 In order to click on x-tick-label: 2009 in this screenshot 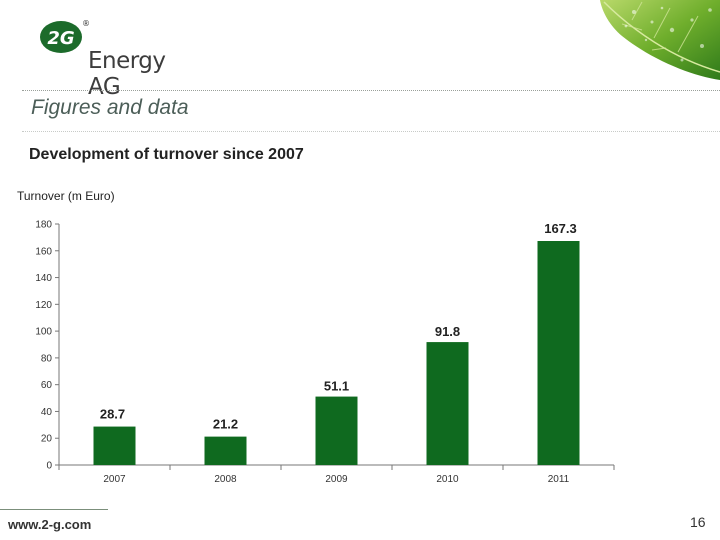, I will do `click(336, 479)`.